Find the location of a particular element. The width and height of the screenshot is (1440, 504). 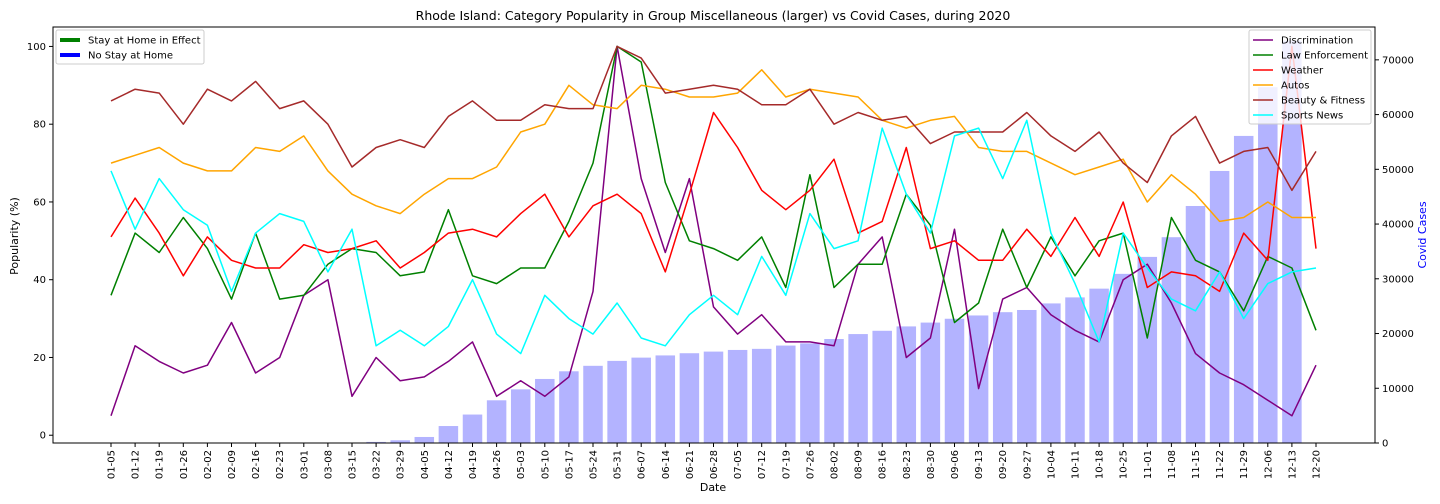

x-tick-label: 03-08 is located at coordinates (328, 464).